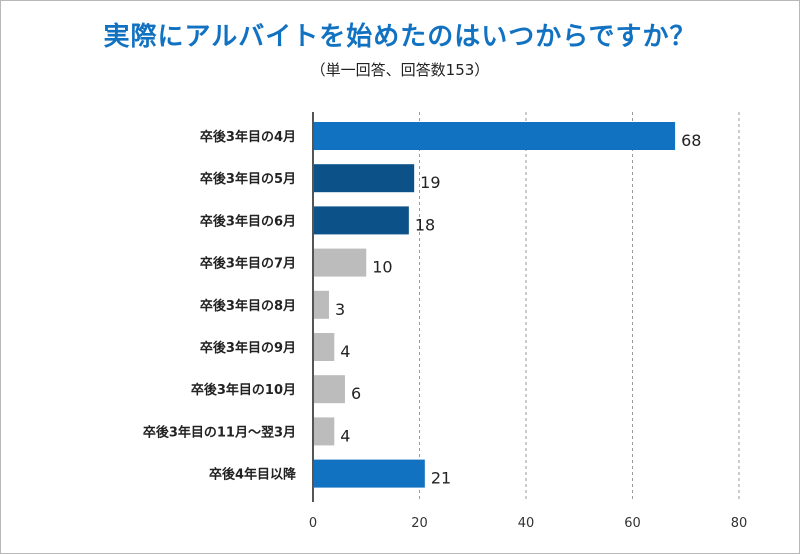  Describe the element at coordinates (691, 140) in the screenshot. I see `value-label: 68` at that location.